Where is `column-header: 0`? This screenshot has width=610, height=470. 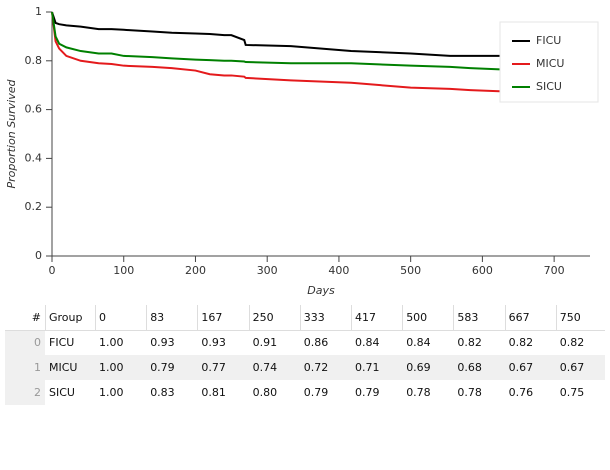 column-header: 0 is located at coordinates (102, 317).